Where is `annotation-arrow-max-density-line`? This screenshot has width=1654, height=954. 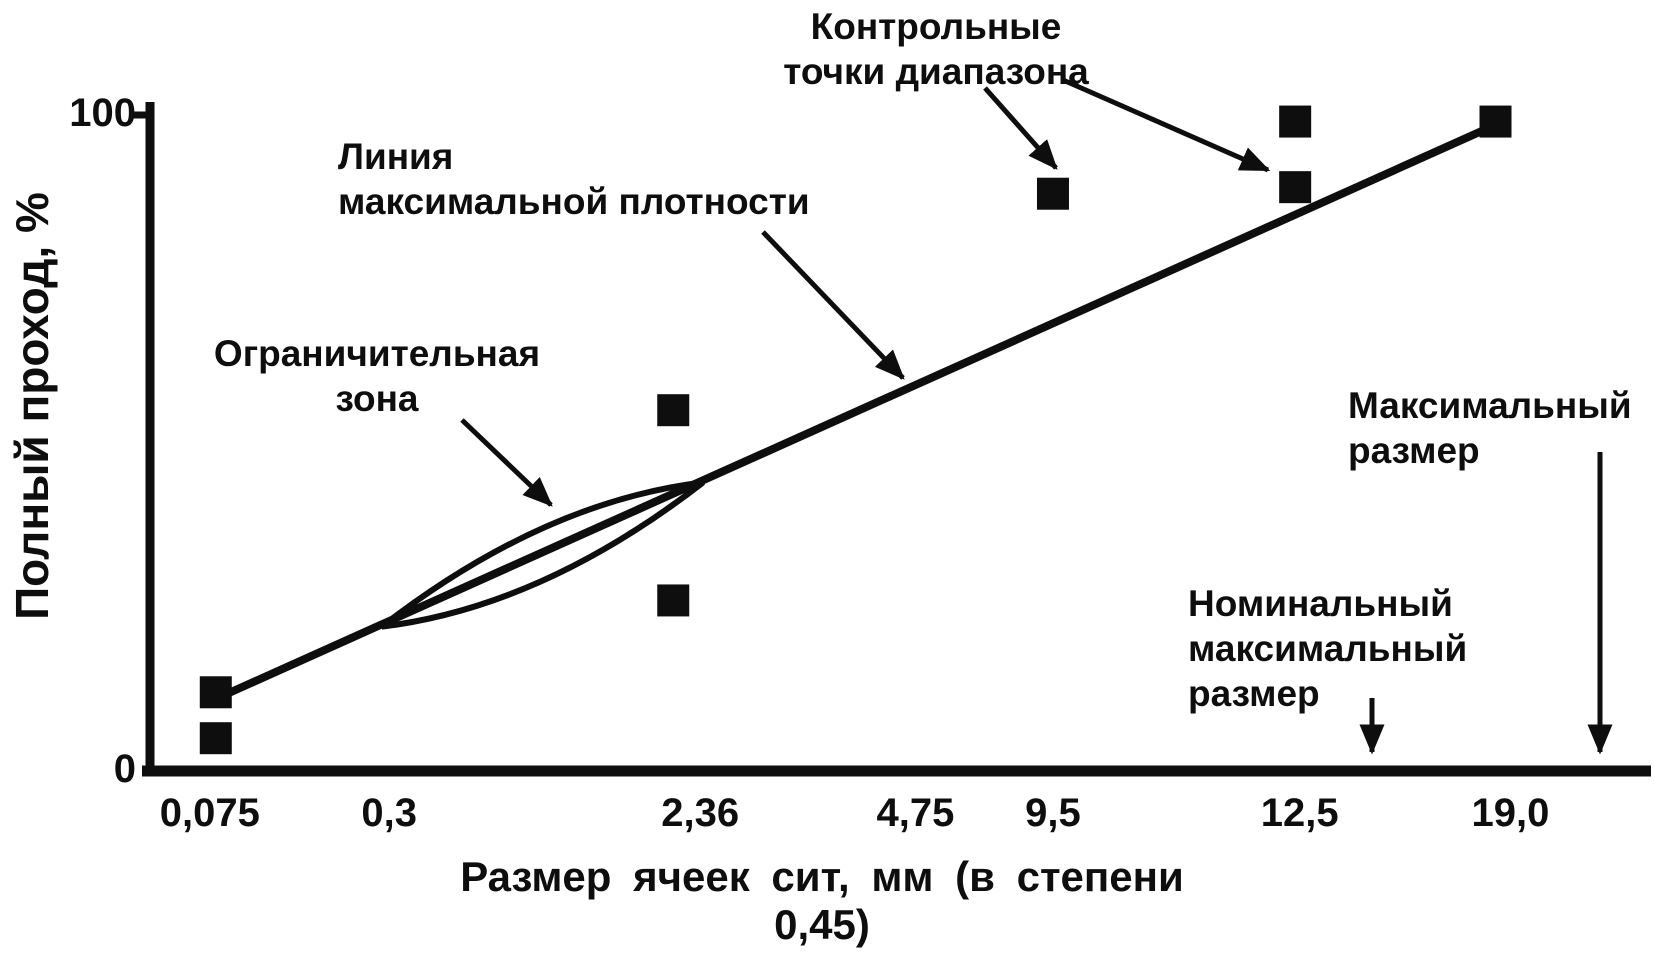 annotation-arrow-max-density-line is located at coordinates (833, 305).